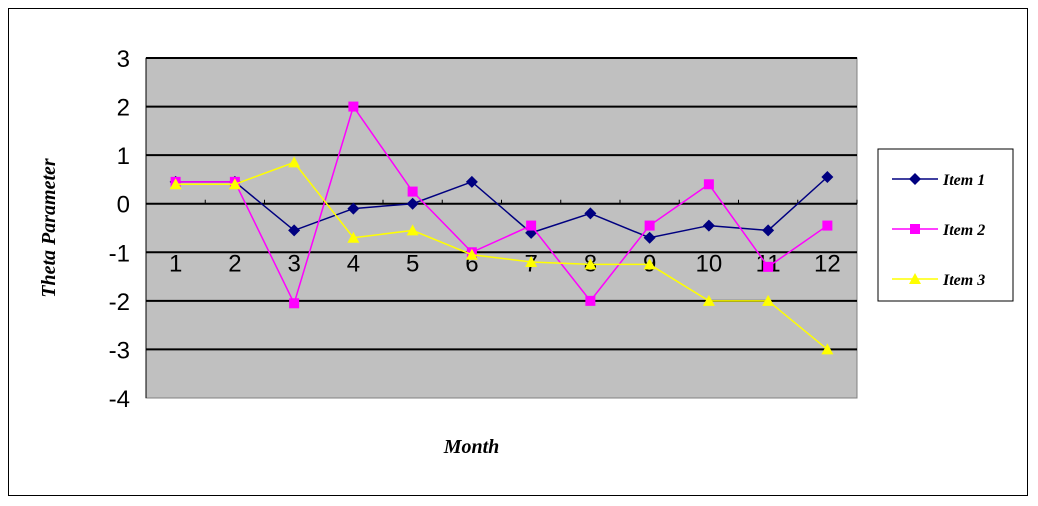 Image resolution: width=1038 pixels, height=506 pixels. Describe the element at coordinates (827, 264) in the screenshot. I see `x-tick-label: 12` at that location.